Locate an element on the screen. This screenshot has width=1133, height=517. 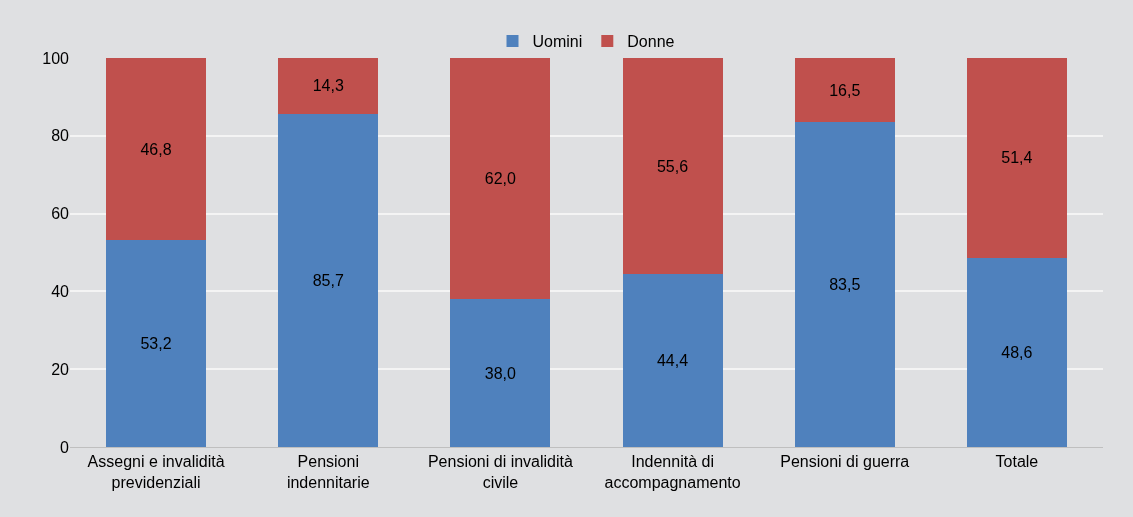
data-label: 44,4 is located at coordinates (672, 361).